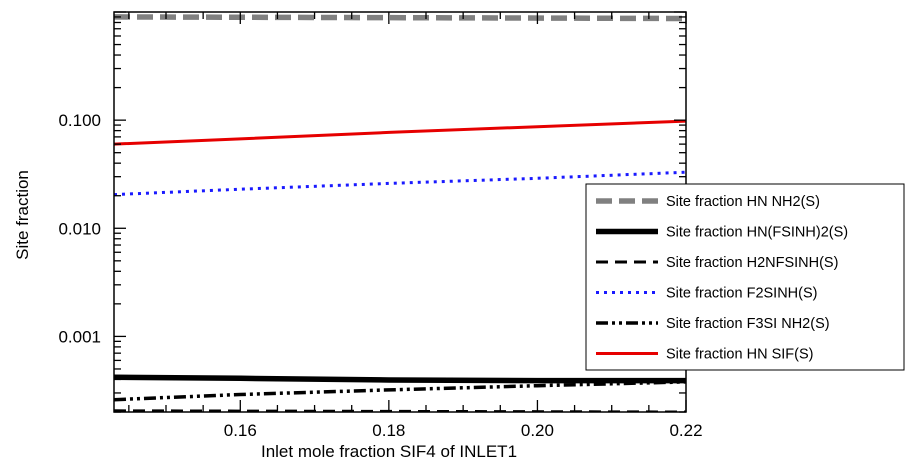  Describe the element at coordinates (742, 294) in the screenshot. I see `legend-label: Site fraction F2SINH(S)` at that location.